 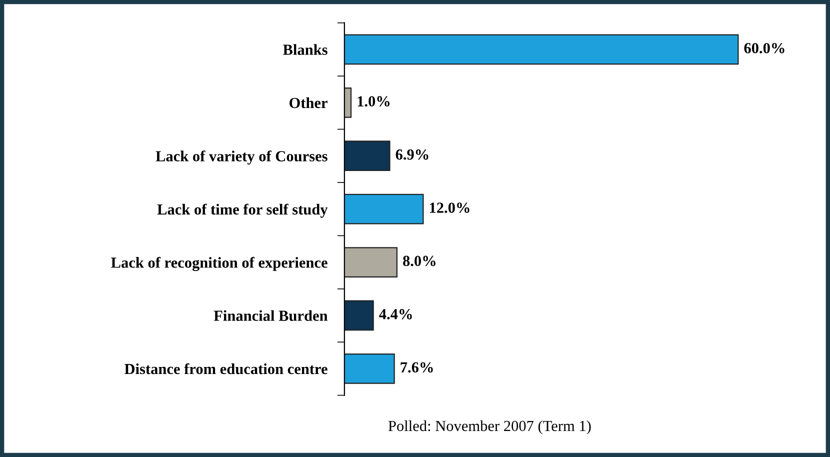 What do you see at coordinates (489, 427) in the screenshot?
I see `text: Polled: November 2007 (Term 1)` at bounding box center [489, 427].